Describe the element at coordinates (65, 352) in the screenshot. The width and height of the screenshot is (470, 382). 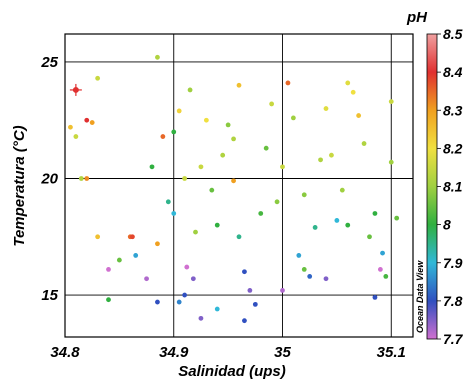
I see `x-tick-label: 34.8` at that location.